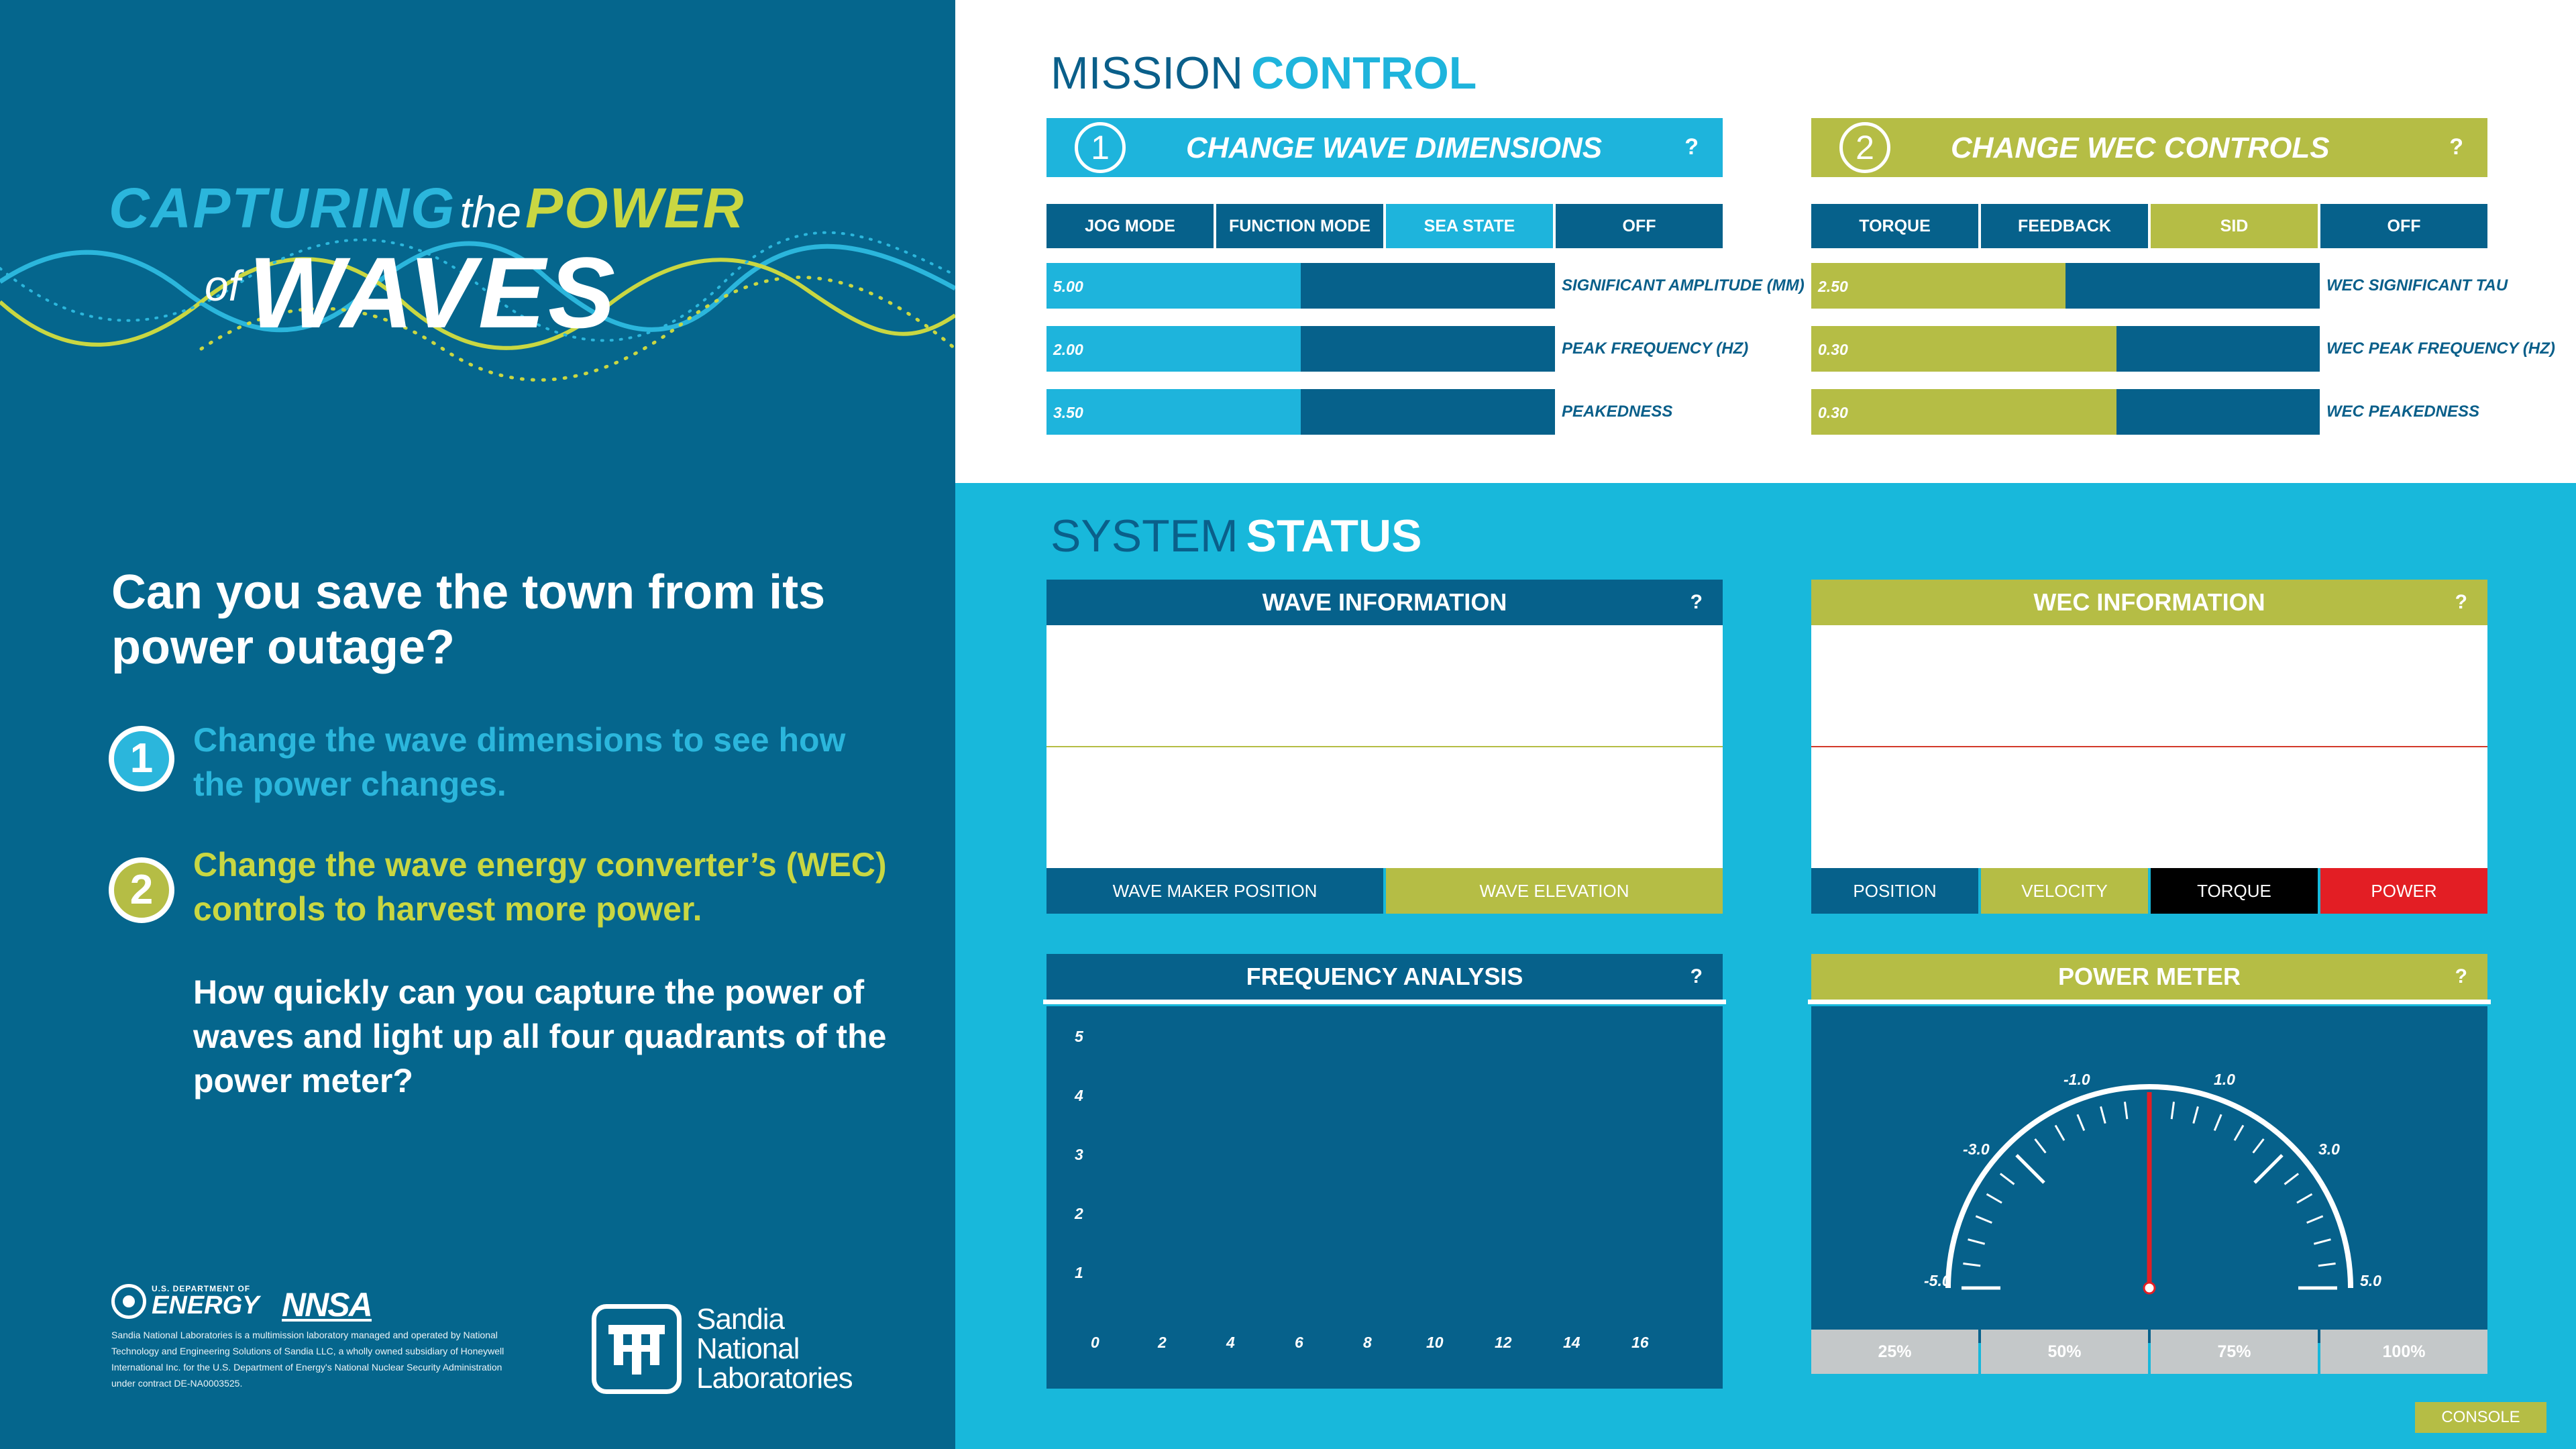 The width and height of the screenshot is (2576, 1449). What do you see at coordinates (2149, 891) in the screenshot?
I see `wec-information-tabs: POSITION VELOCITY TORQUE POWER` at bounding box center [2149, 891].